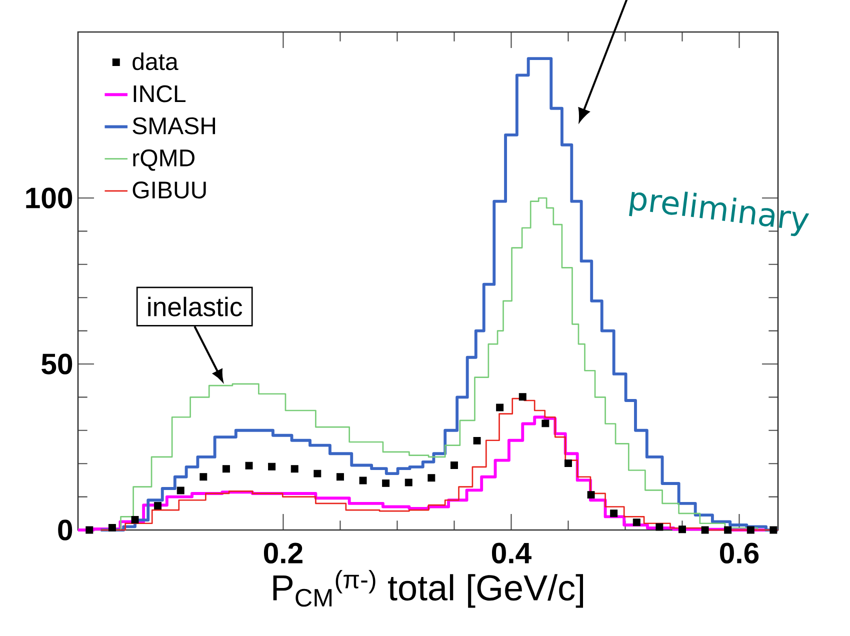 This screenshot has height=636, width=850. Describe the element at coordinates (283, 553) in the screenshot. I see `x-tick-label: 0.2` at that location.